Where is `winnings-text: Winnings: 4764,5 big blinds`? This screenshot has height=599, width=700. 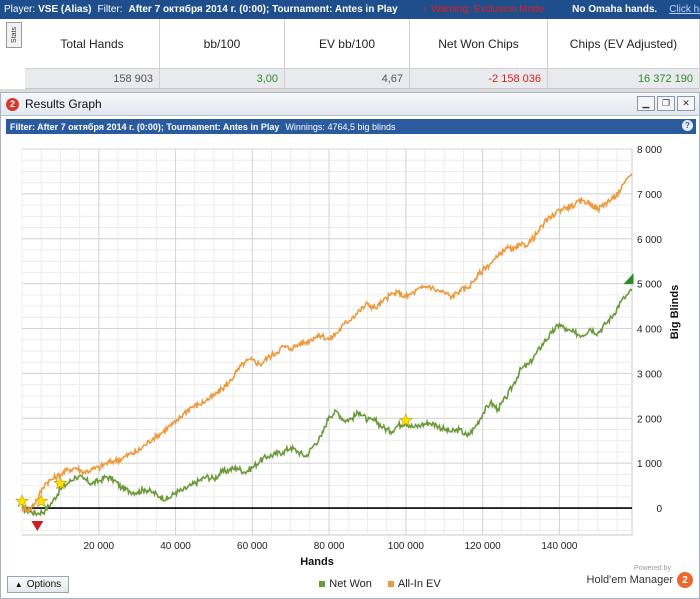
winnings-text: Winnings: 4764,5 big blinds is located at coordinates (340, 126).